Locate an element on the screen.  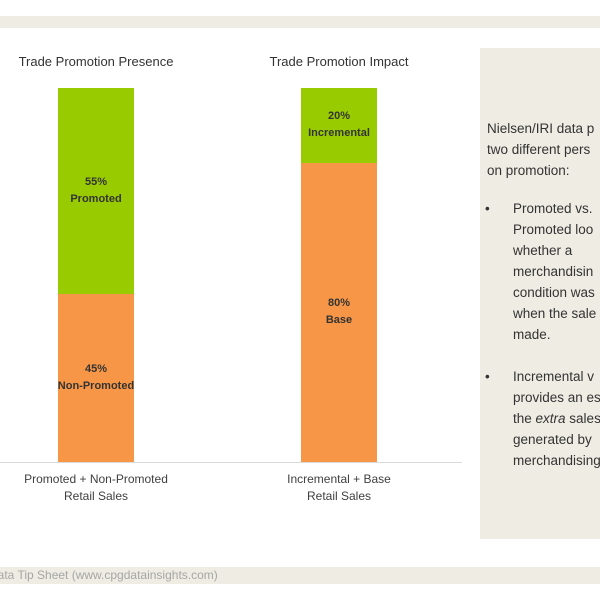
bullet-text-line: merchandisin is located at coordinates (553, 271).